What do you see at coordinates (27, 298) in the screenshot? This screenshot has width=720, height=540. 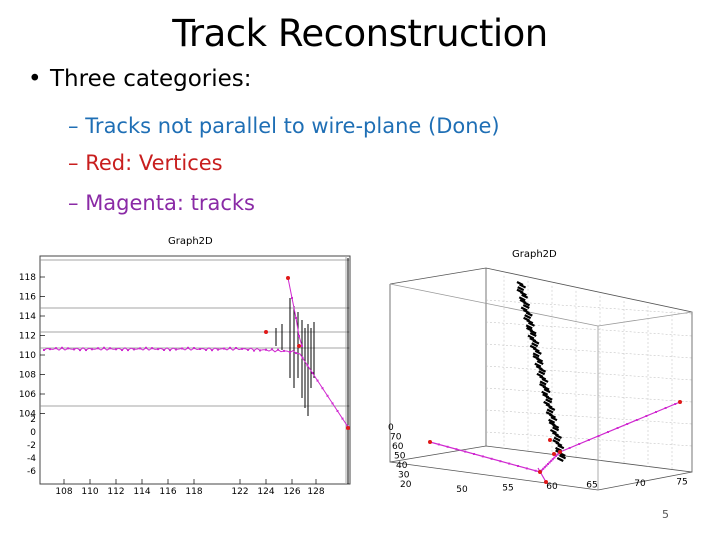 I see `y-tick-label: 116` at bounding box center [27, 298].